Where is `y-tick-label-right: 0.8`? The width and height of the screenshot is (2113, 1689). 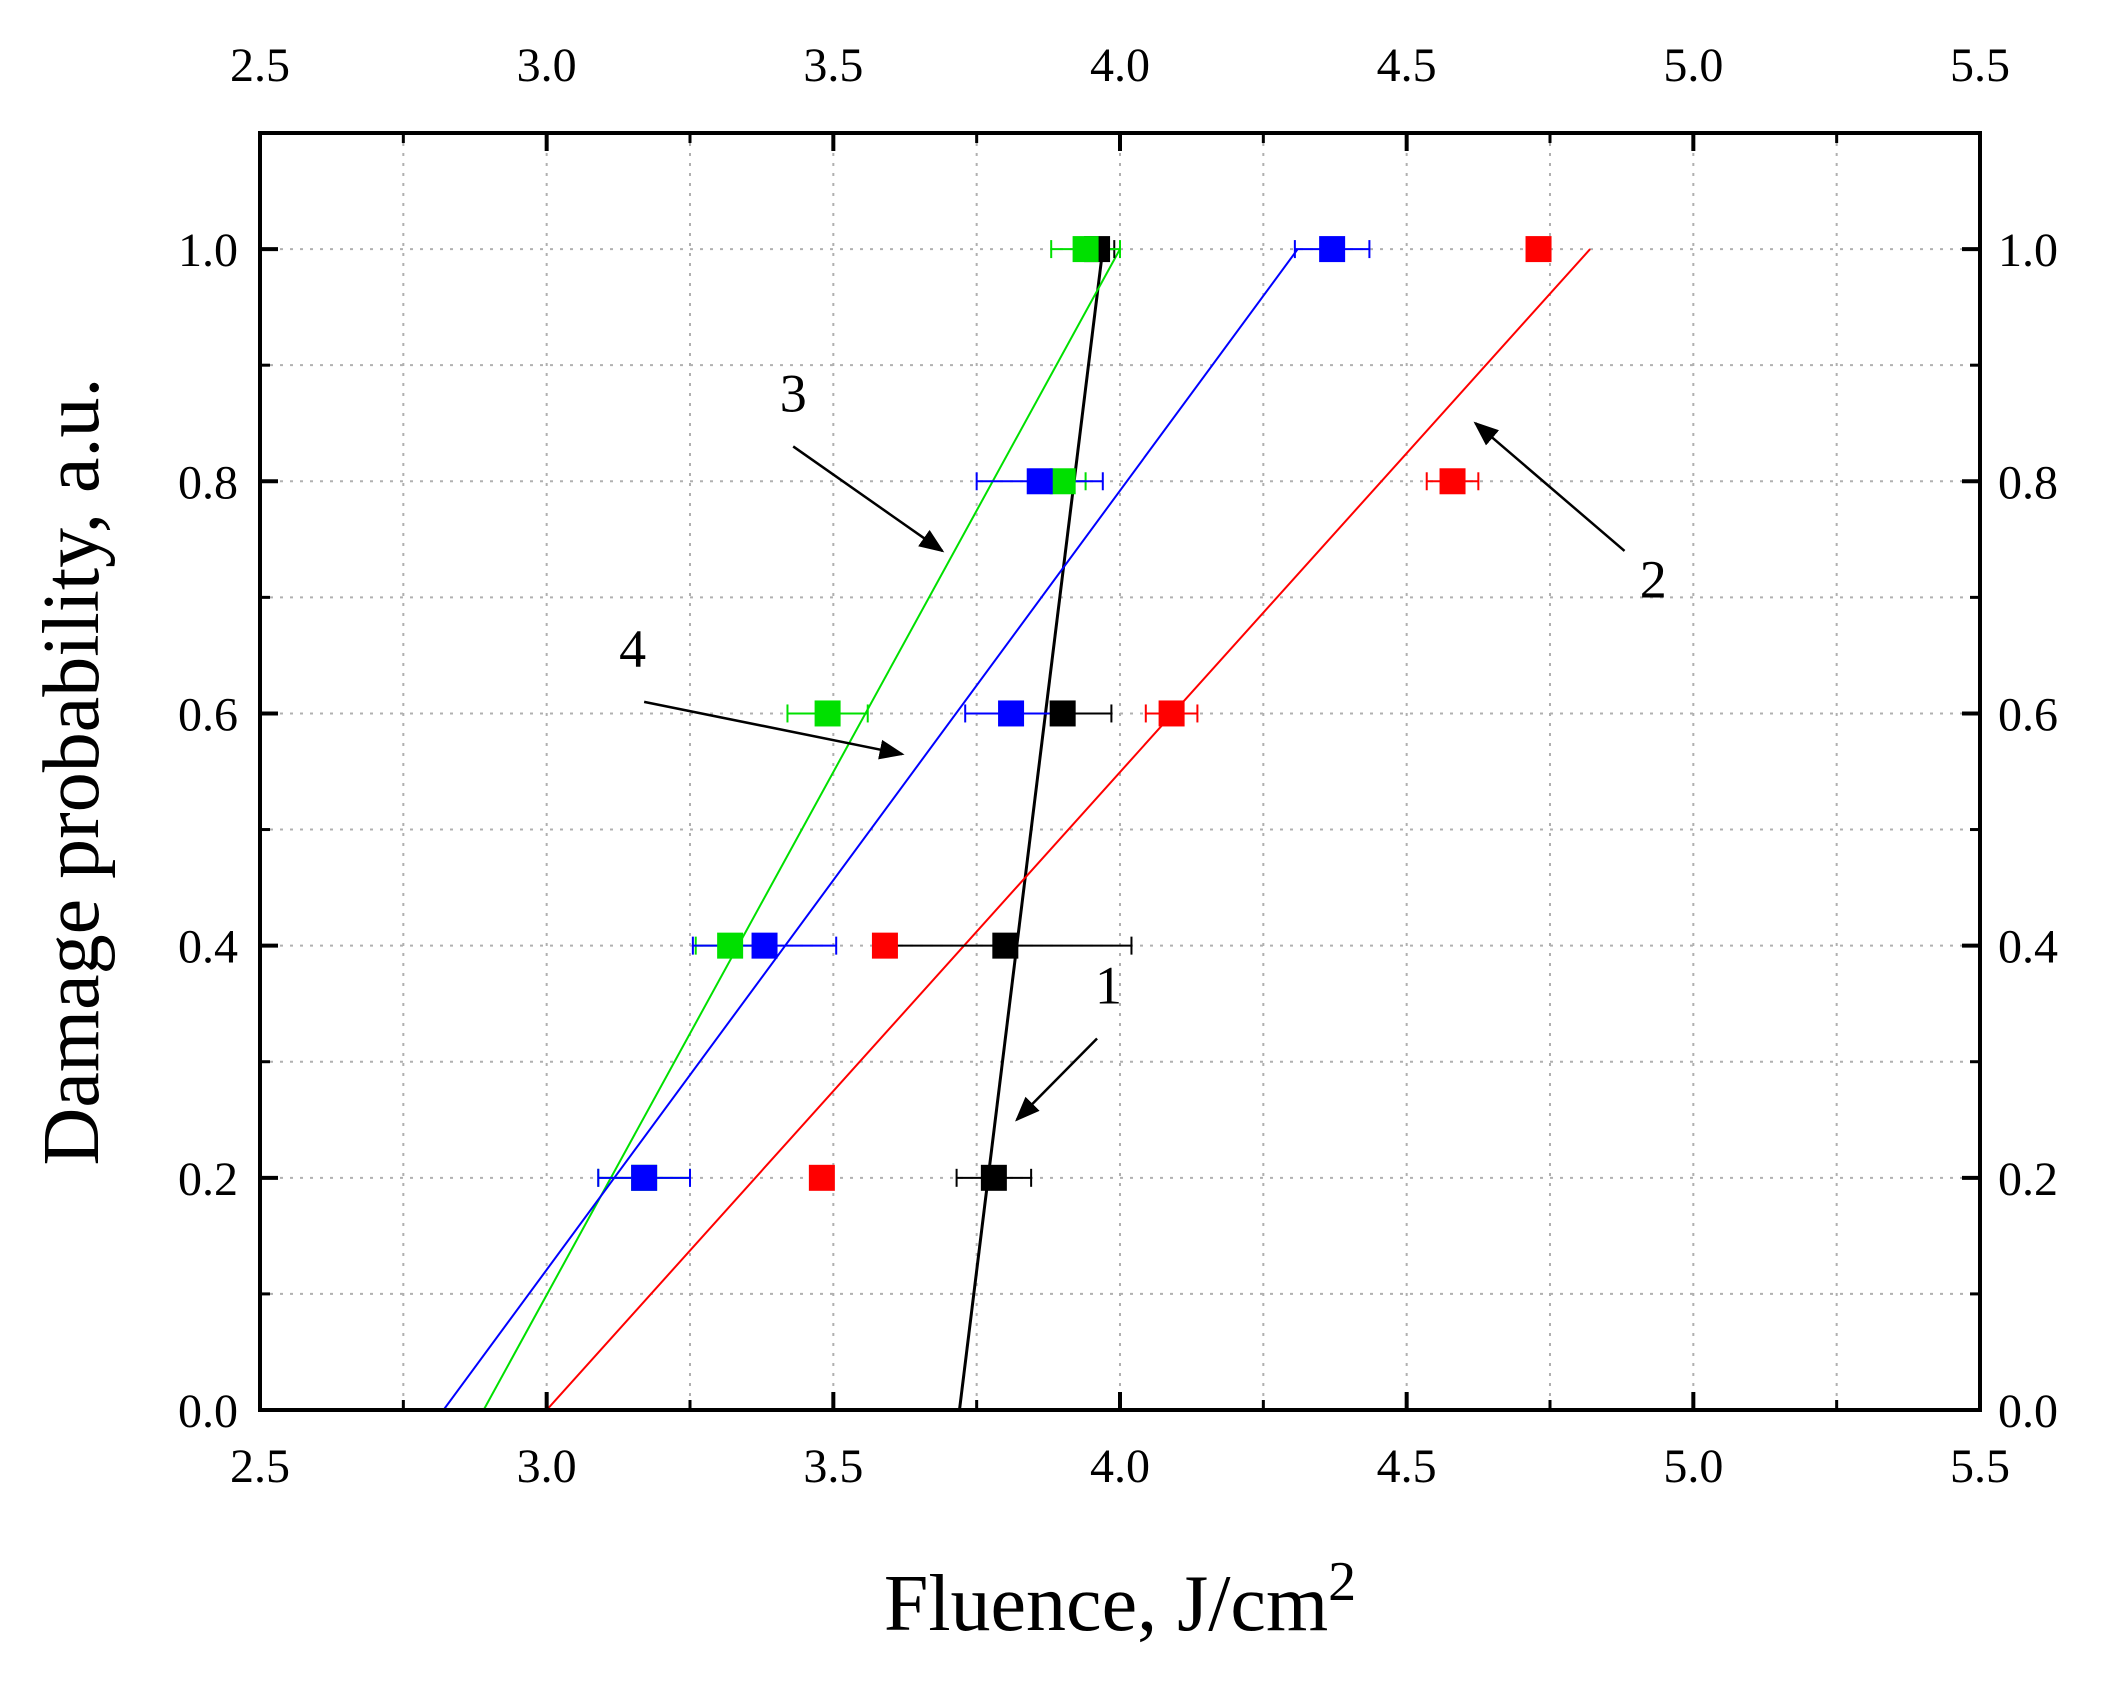 y-tick-label-right: 0.8 is located at coordinates (2028, 482).